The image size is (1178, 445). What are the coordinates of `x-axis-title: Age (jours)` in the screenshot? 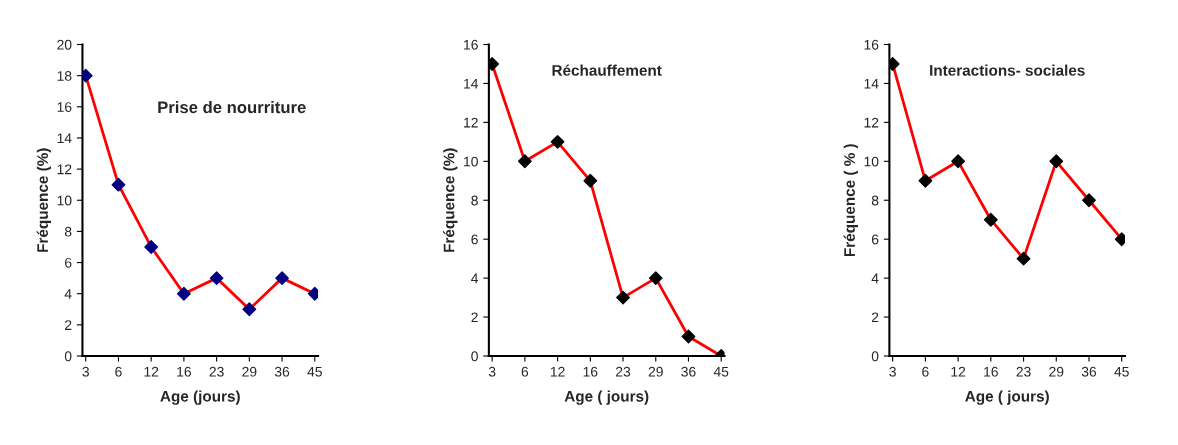 It's located at (200, 397).